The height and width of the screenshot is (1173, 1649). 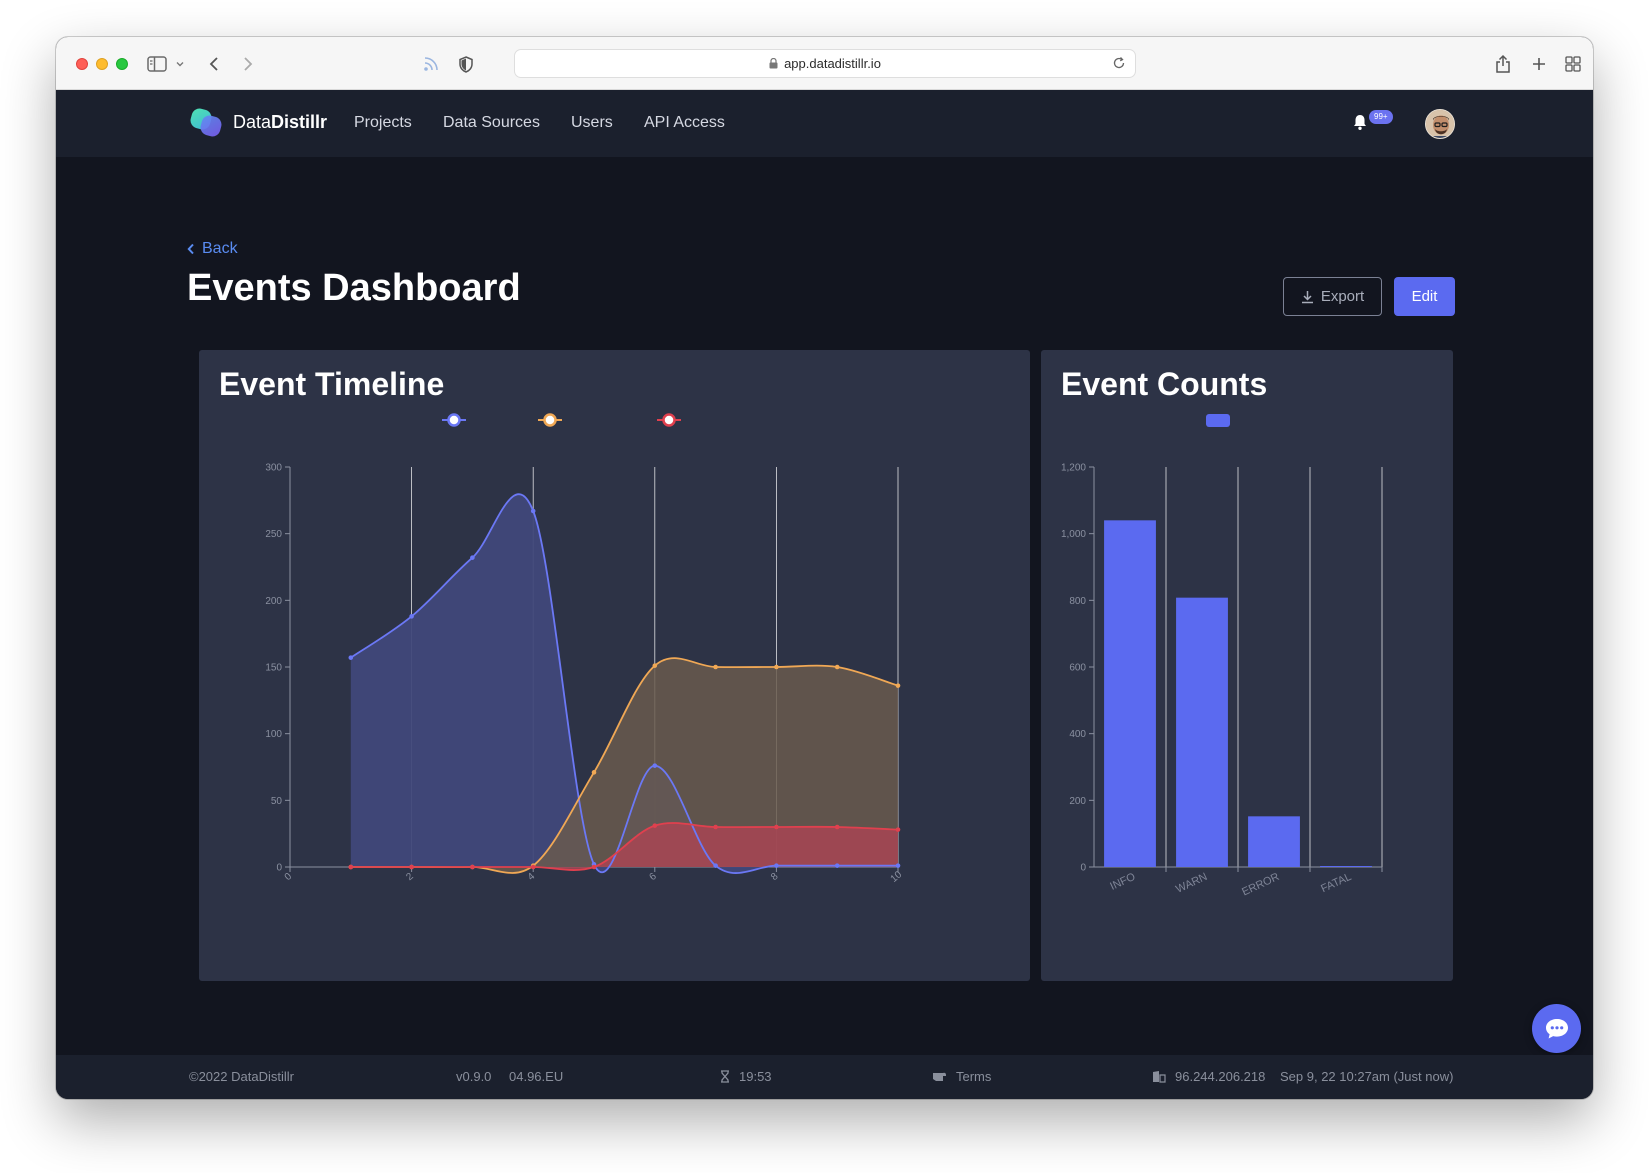 What do you see at coordinates (491, 122) in the screenshot?
I see `nav-link-data-sources: Data Sources` at bounding box center [491, 122].